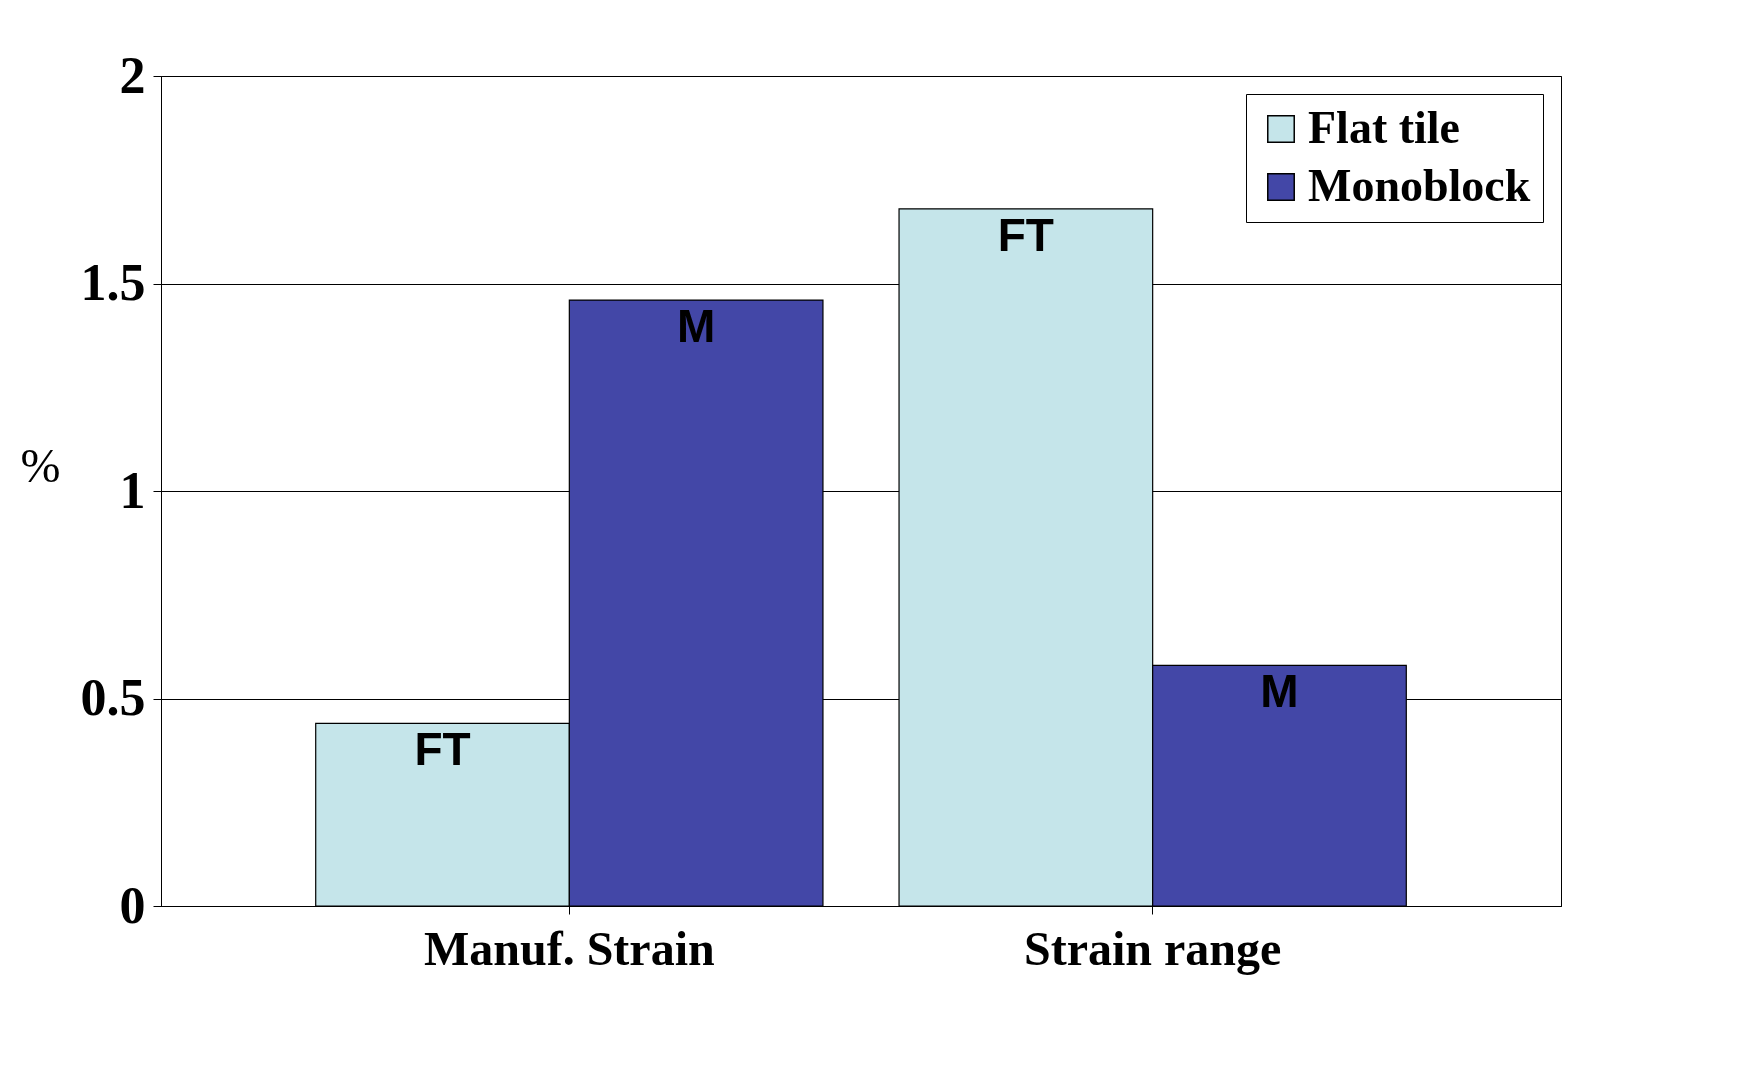 The width and height of the screenshot is (1747, 1066). Describe the element at coordinates (132, 490) in the screenshot. I see `y-tick-label: 1` at that location.